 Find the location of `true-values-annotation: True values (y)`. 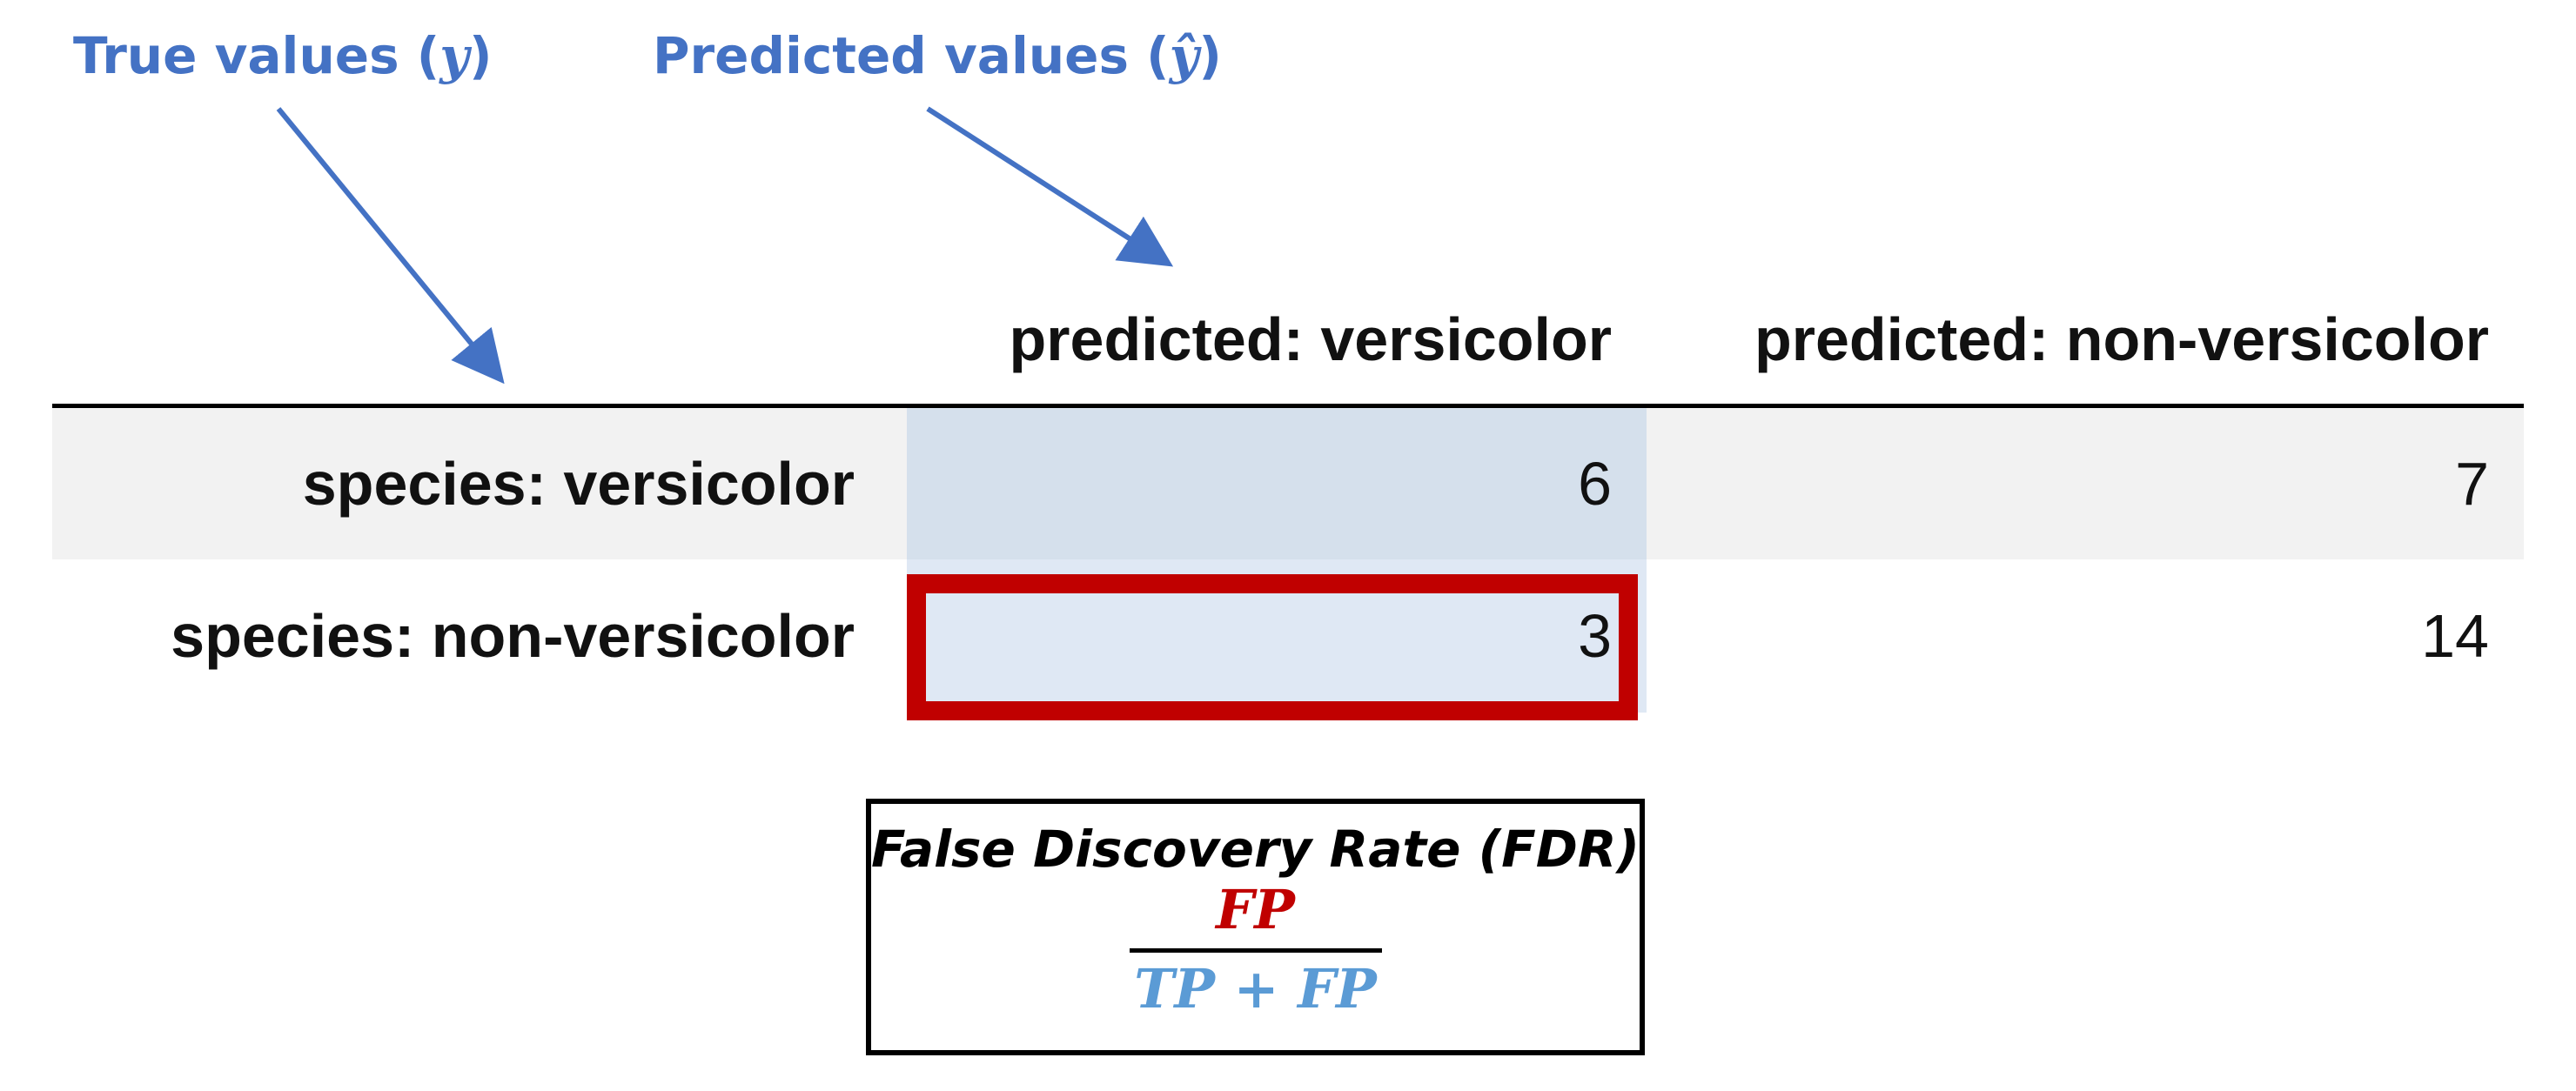

true-values-annotation: True values (y) is located at coordinates (283, 55).